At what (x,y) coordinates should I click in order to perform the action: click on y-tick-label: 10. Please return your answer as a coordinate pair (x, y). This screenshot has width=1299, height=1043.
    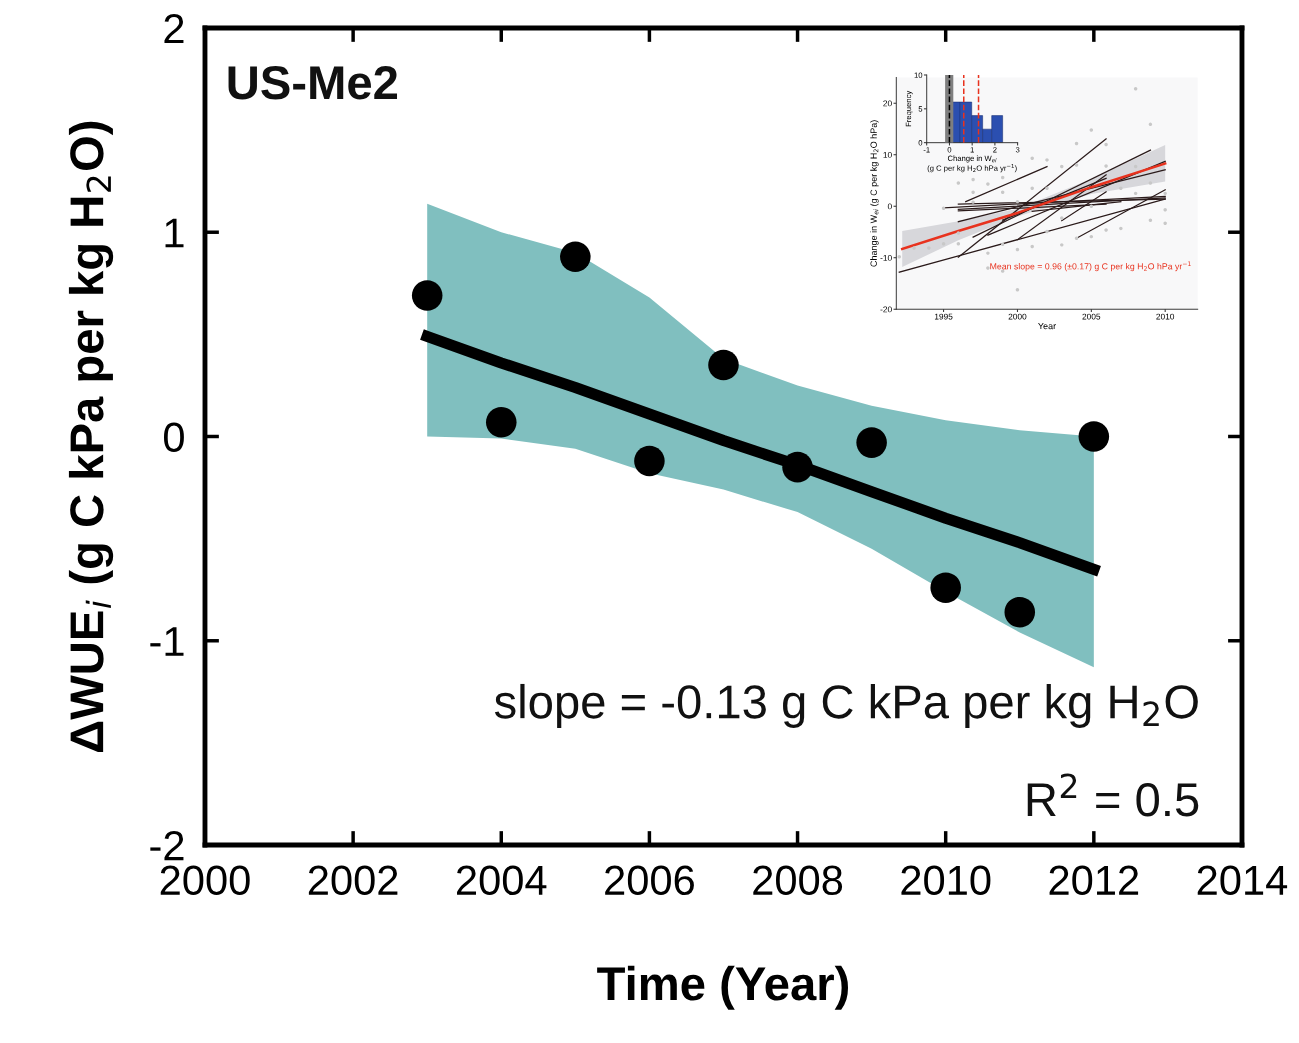
    Looking at the image, I should click on (887, 154).